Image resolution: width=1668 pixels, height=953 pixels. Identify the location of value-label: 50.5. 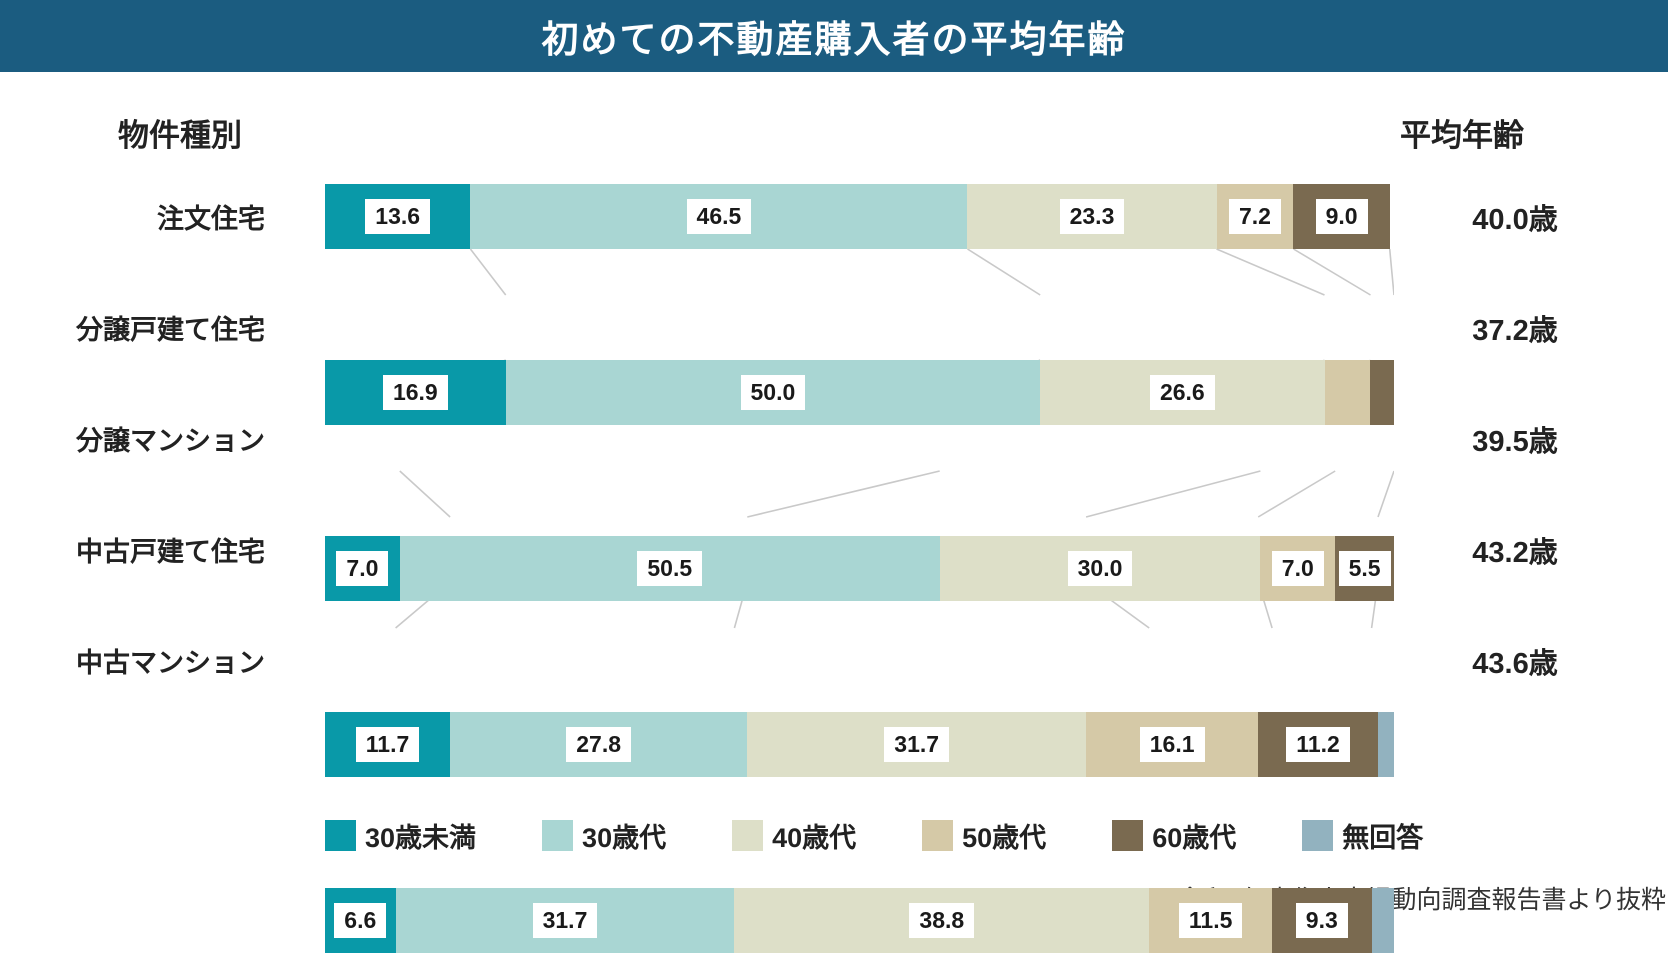
(670, 568).